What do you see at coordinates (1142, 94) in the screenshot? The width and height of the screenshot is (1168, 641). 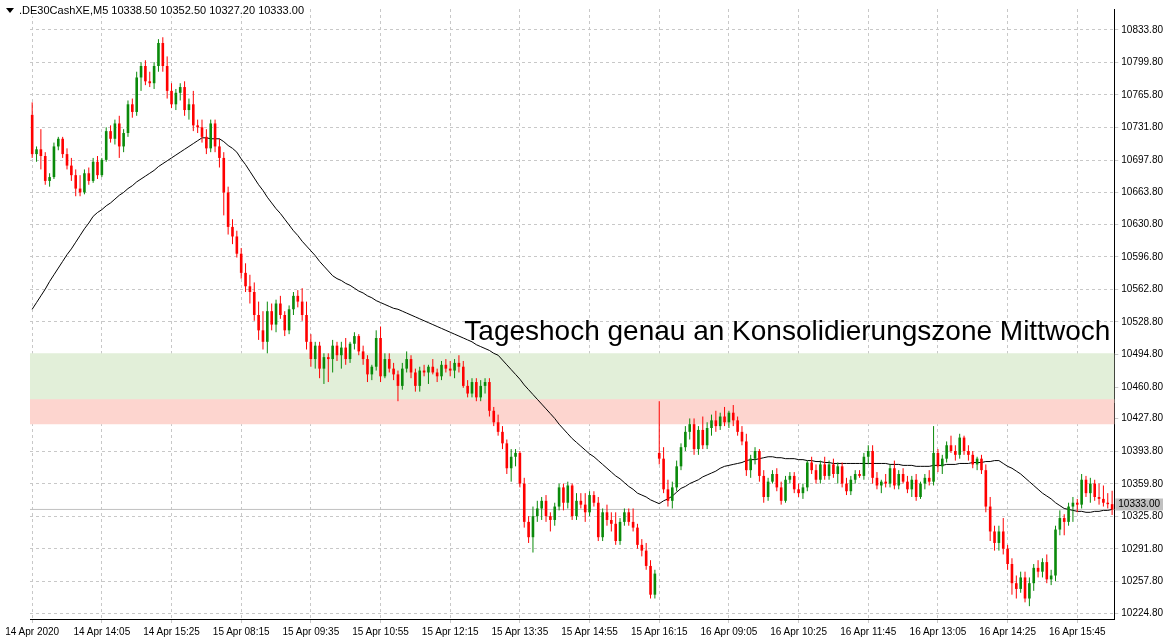 I see `y-tick-label: 10765.80` at bounding box center [1142, 94].